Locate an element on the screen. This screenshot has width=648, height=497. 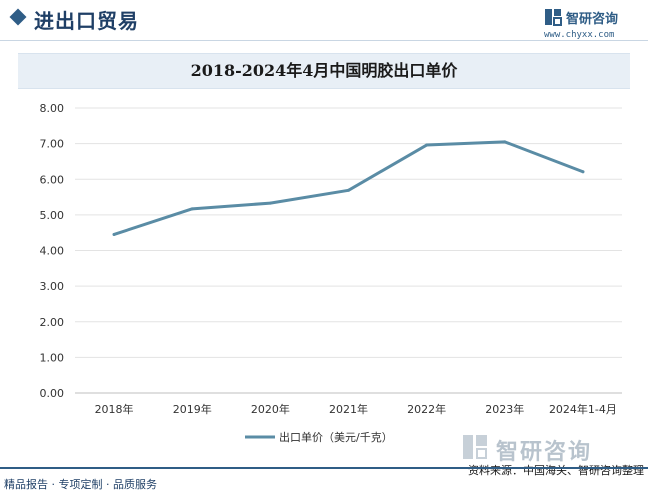
brand: 智研咨询 www.chyxx.com is located at coordinates (589, 23).